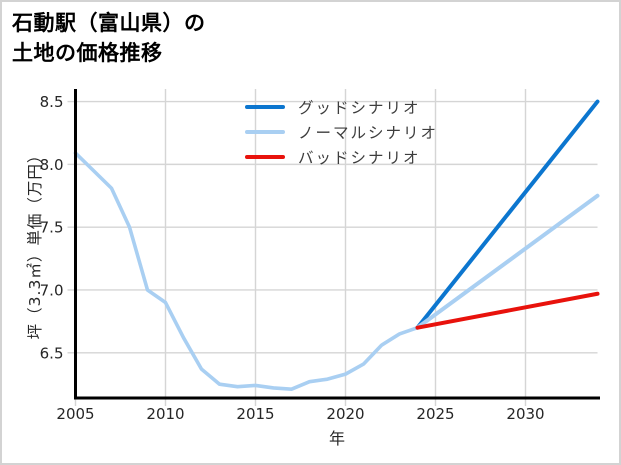 This screenshot has width=621, height=465. I want to click on legend-item-normal-scenario: ノーマルシナリオ, so click(341, 131).